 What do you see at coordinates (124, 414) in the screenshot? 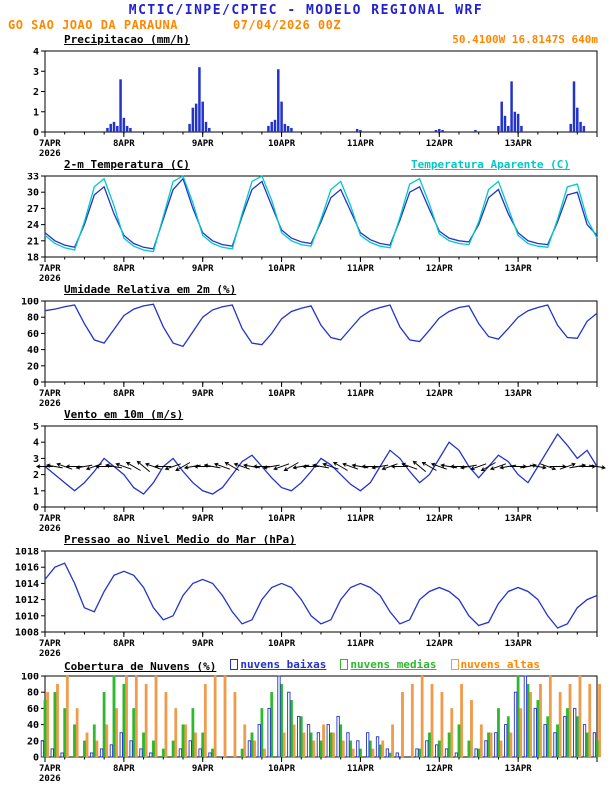
I see `panel-title-wind: Vento em 10m (m/s)` at bounding box center [124, 414].